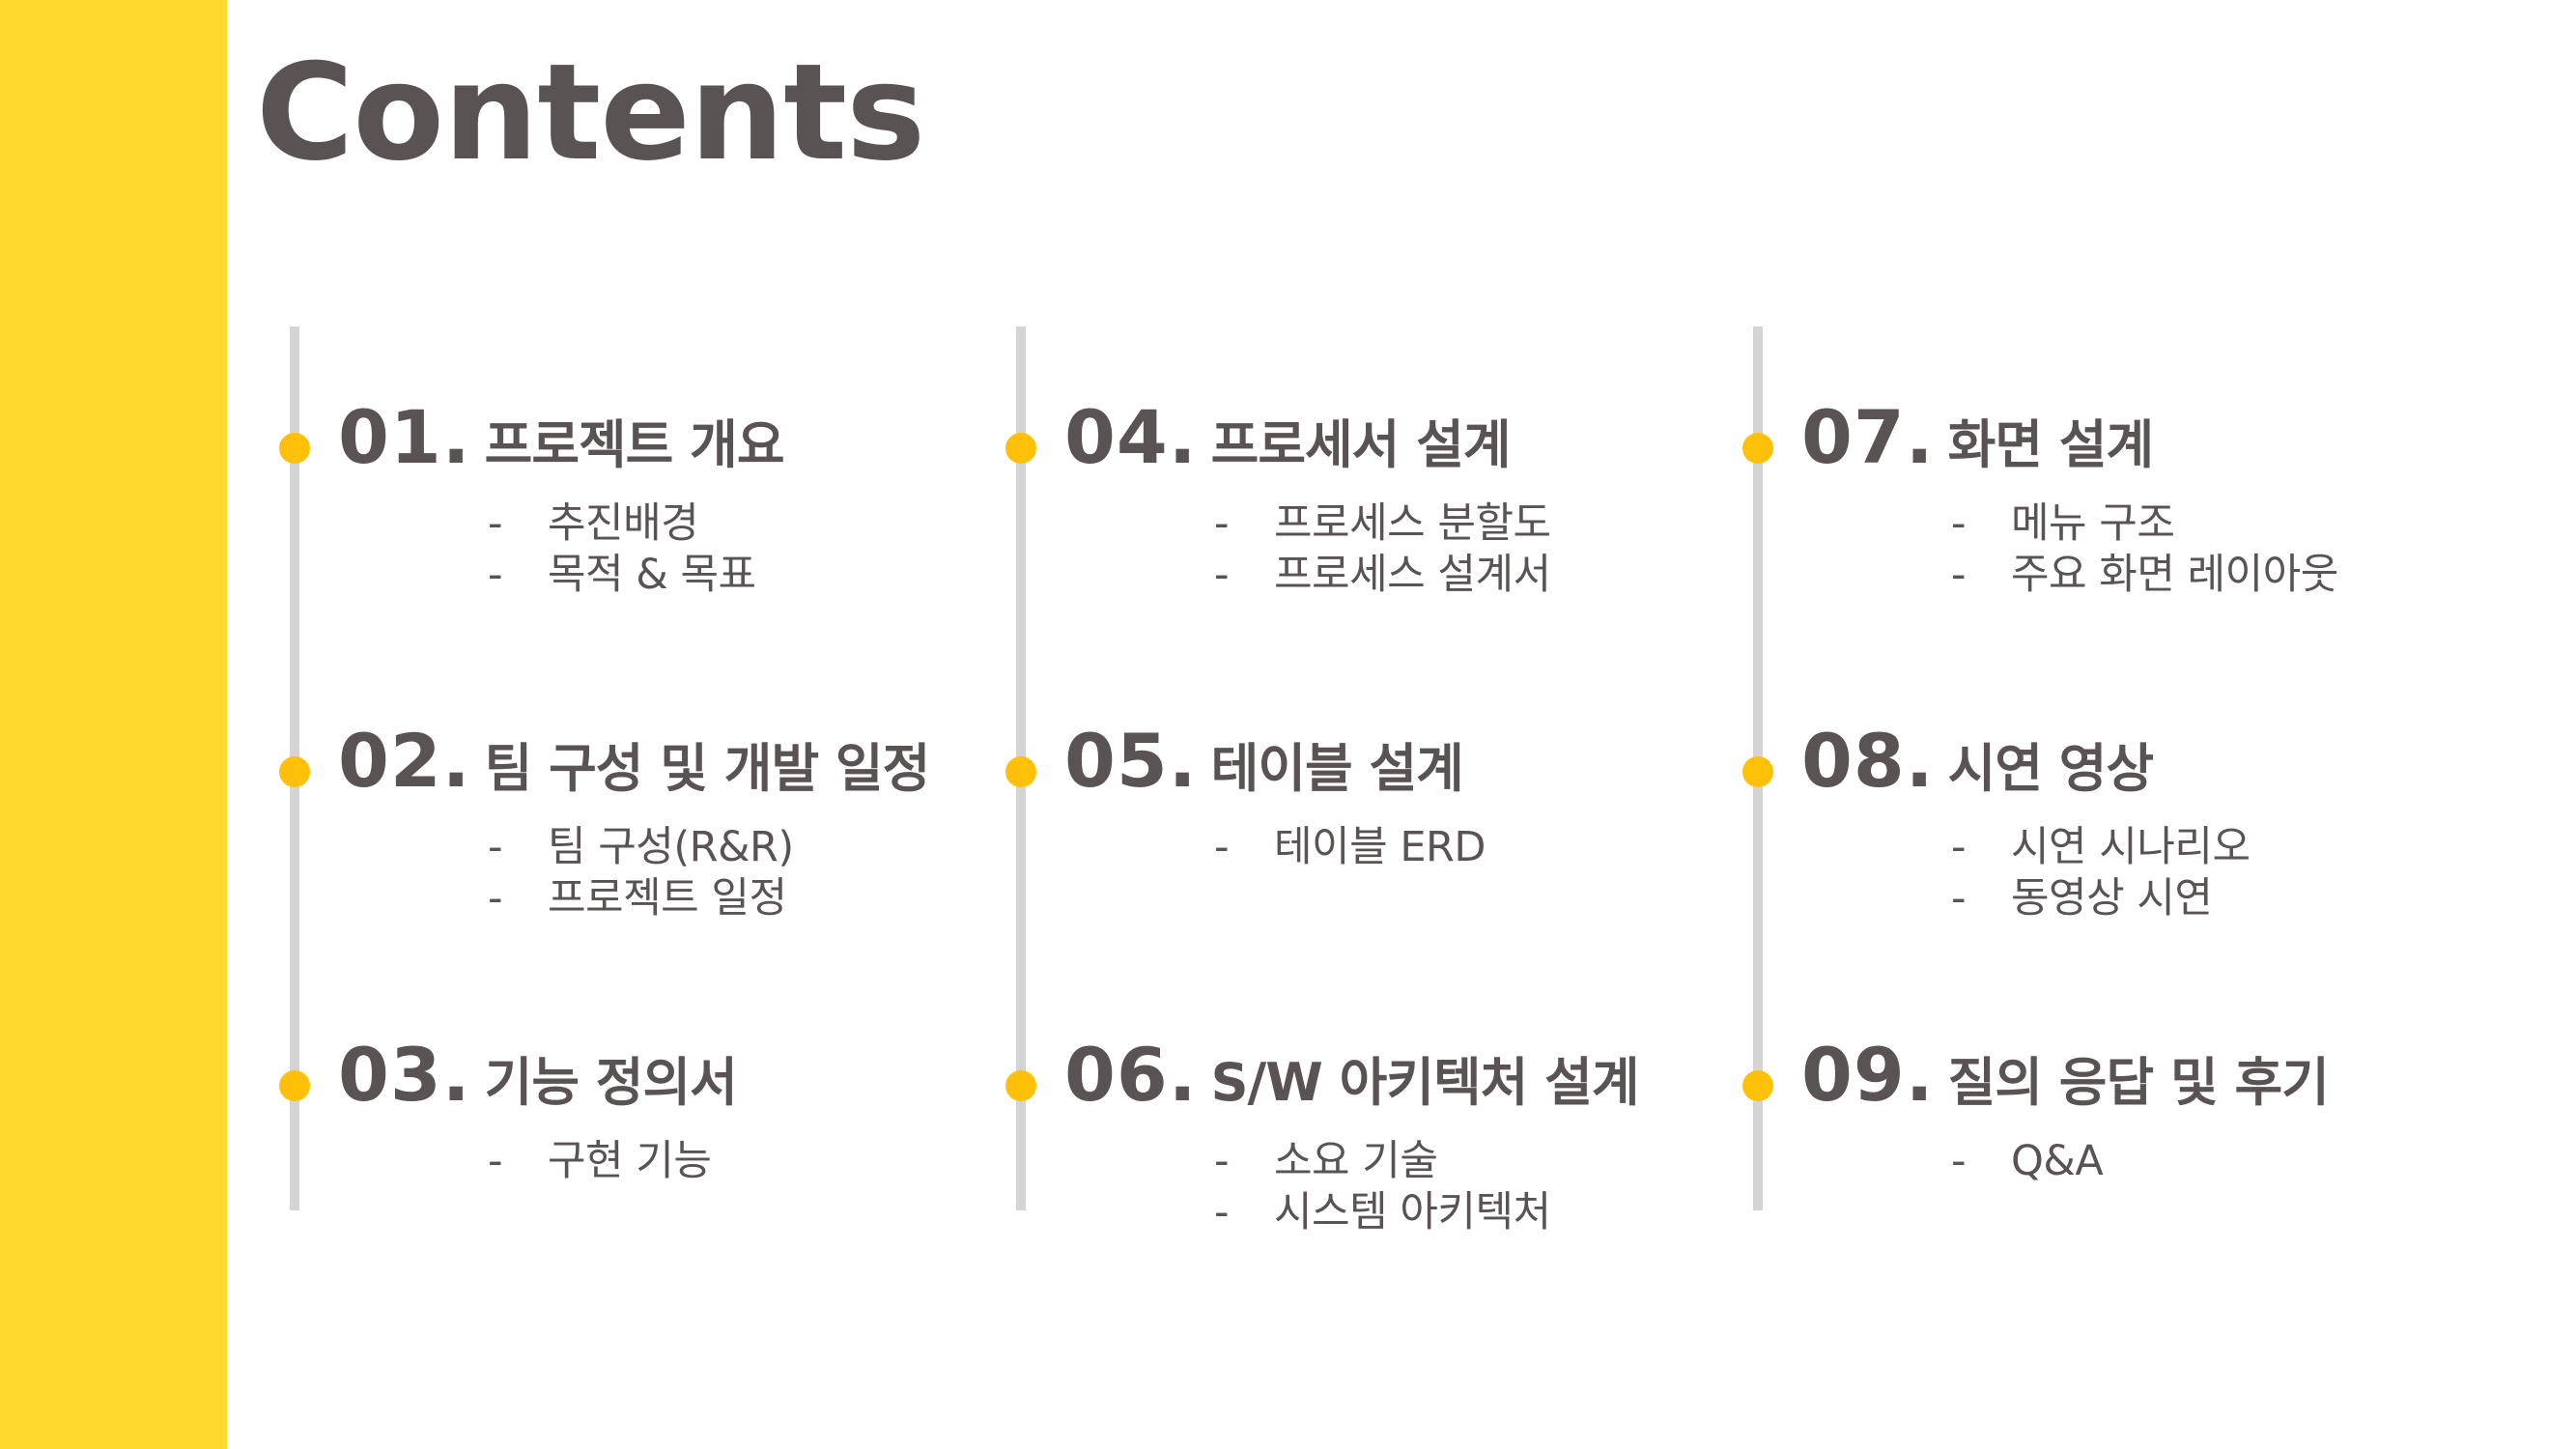 The width and height of the screenshot is (2576, 1449). I want to click on section-heading: 08. 시연 영상, so click(1978, 761).